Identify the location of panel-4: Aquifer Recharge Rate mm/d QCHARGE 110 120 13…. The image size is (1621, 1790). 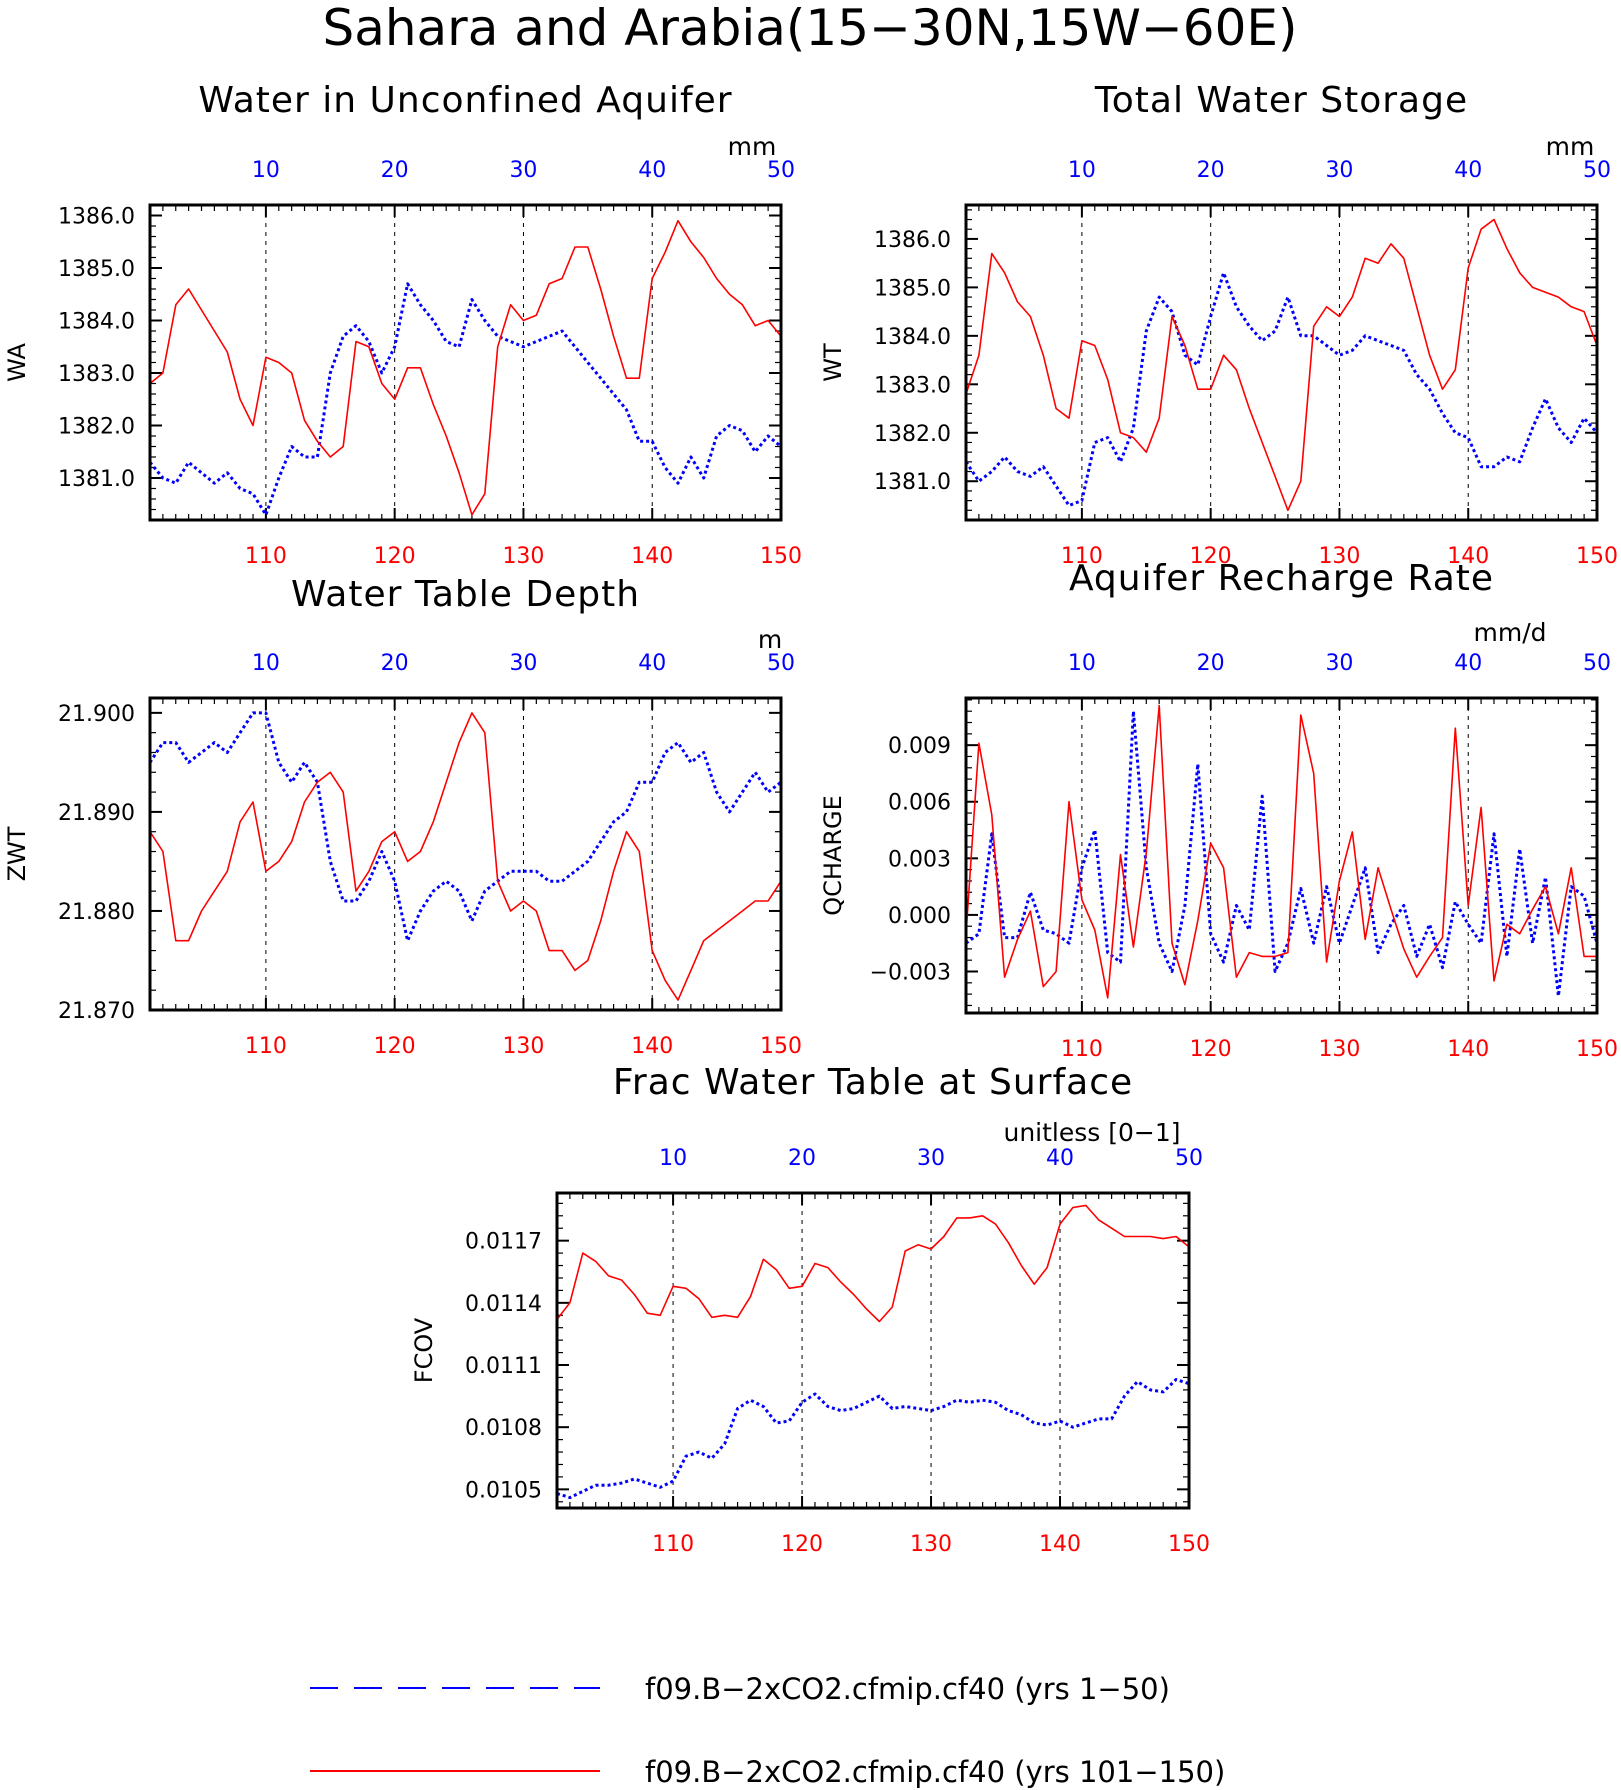
(1218, 810).